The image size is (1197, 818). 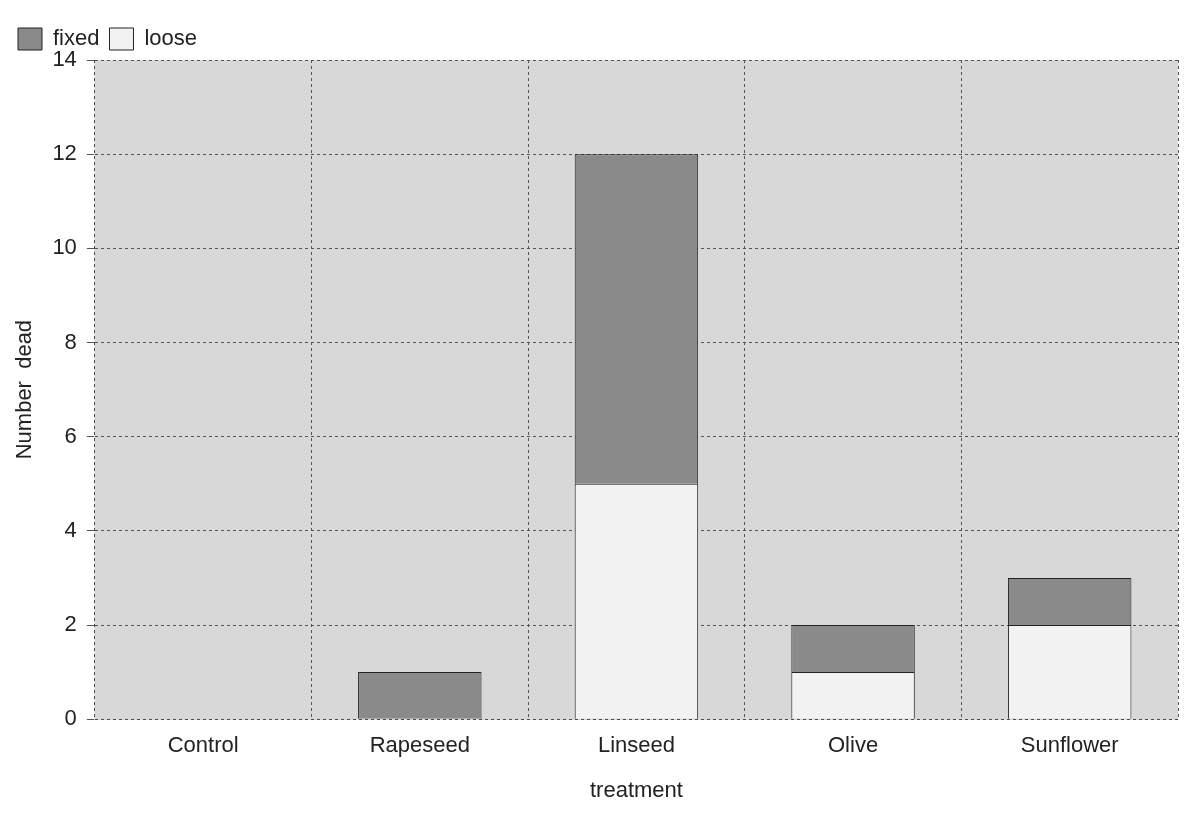 I want to click on y-axis-title: Number dead, so click(x=24, y=389).